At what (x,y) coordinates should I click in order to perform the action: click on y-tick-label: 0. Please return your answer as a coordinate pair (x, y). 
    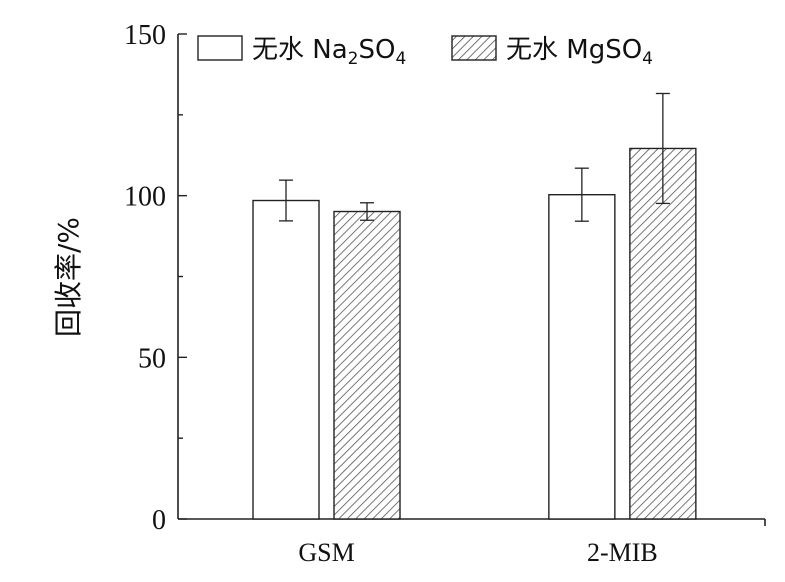
    Looking at the image, I should click on (159, 520).